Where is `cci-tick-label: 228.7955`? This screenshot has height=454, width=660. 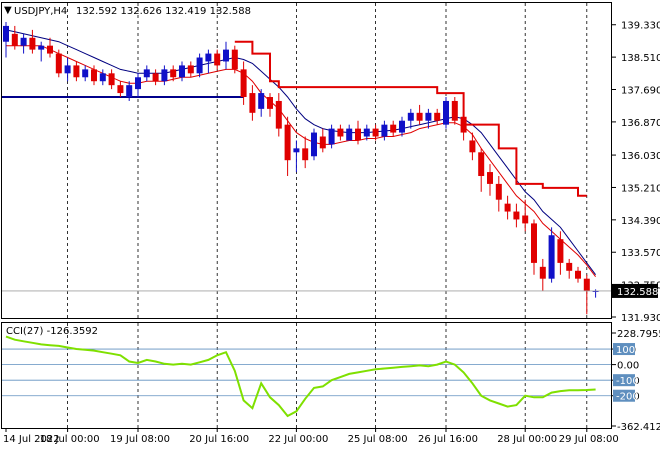 cci-tick-label: 228.7955 is located at coordinates (638, 334).